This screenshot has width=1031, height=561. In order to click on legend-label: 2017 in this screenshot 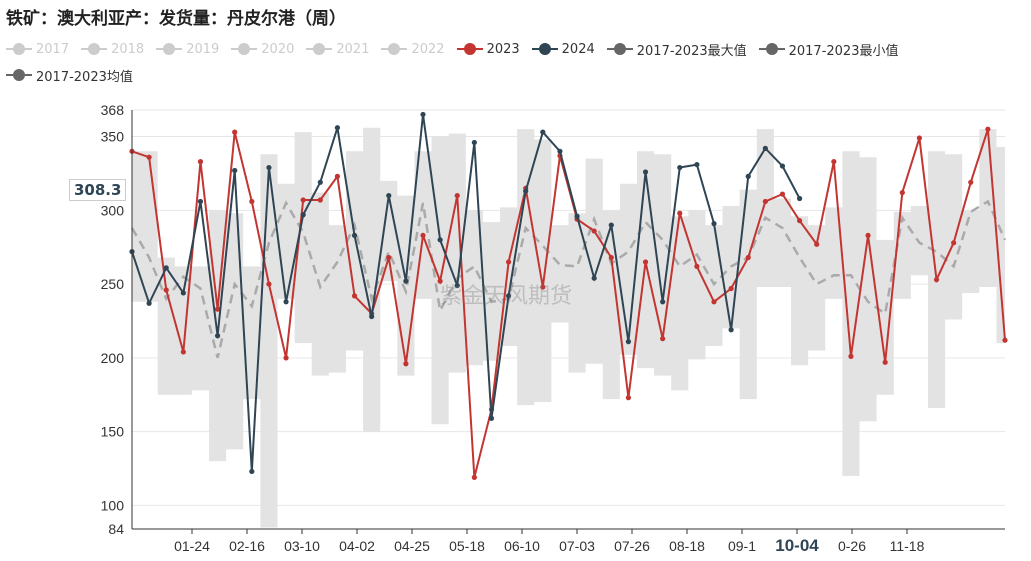, I will do `click(53, 49)`.